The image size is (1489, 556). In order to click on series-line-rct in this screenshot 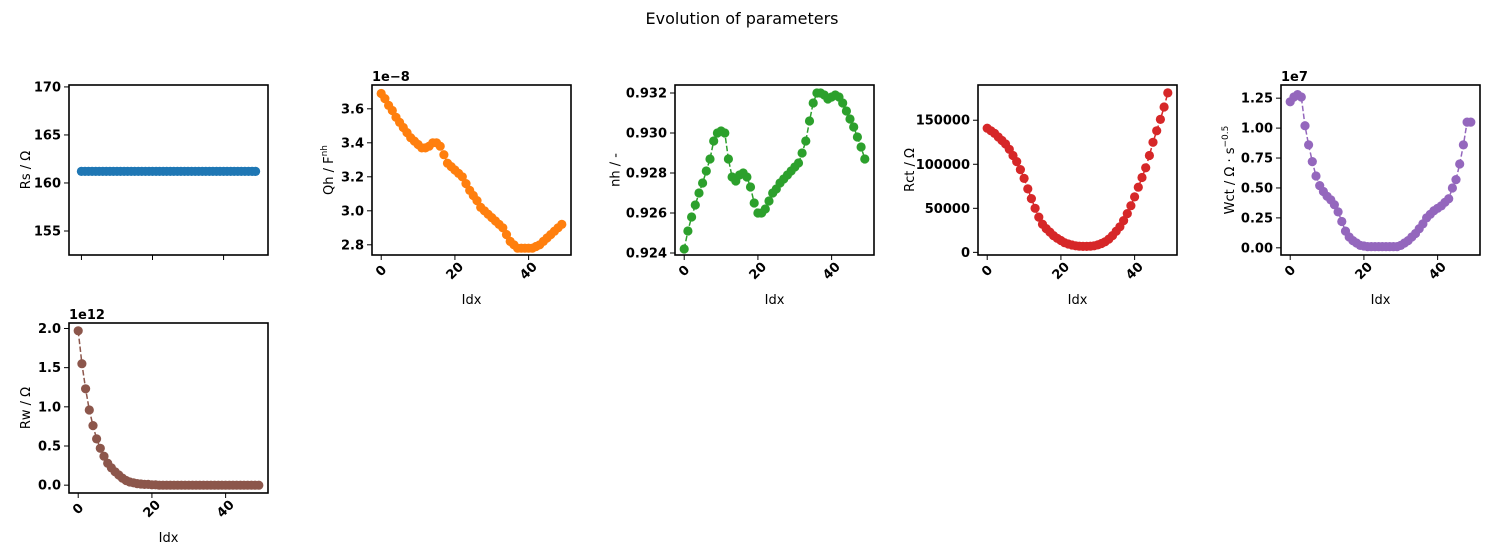, I will do `click(1077, 170)`.